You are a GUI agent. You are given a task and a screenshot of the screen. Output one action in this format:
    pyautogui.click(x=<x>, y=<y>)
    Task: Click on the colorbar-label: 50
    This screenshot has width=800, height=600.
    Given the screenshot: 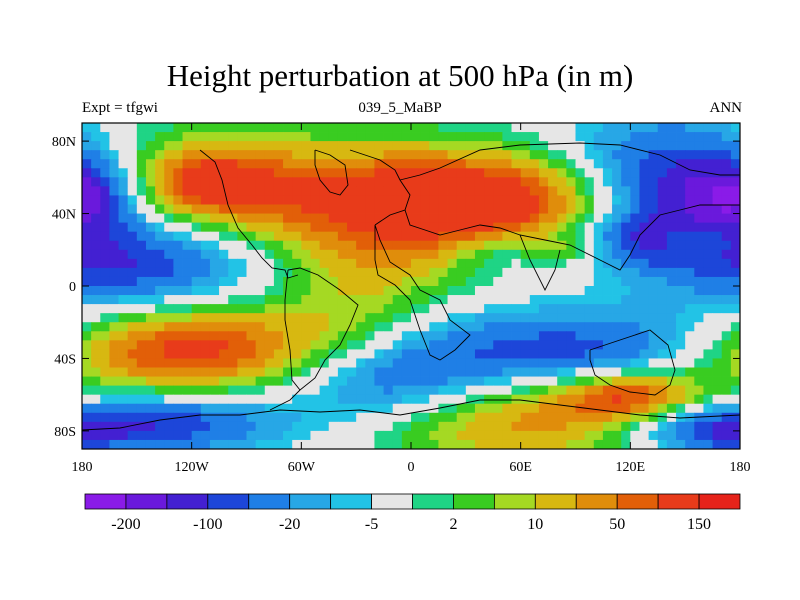 What is the action you would take?
    pyautogui.click(x=617, y=524)
    